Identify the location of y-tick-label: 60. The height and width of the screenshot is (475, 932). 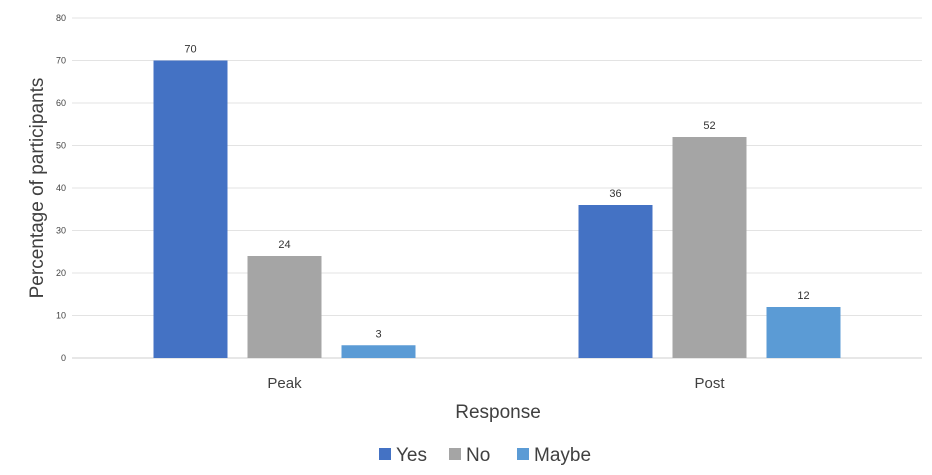
(61, 103).